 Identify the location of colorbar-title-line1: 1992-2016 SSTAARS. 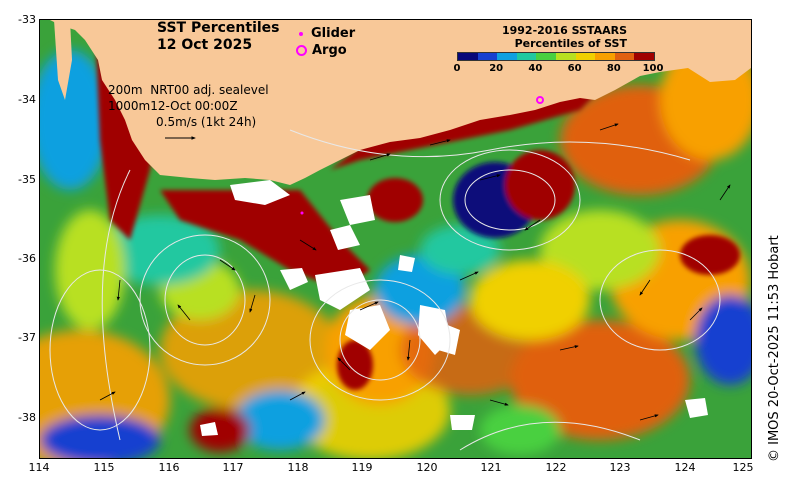
(564, 30).